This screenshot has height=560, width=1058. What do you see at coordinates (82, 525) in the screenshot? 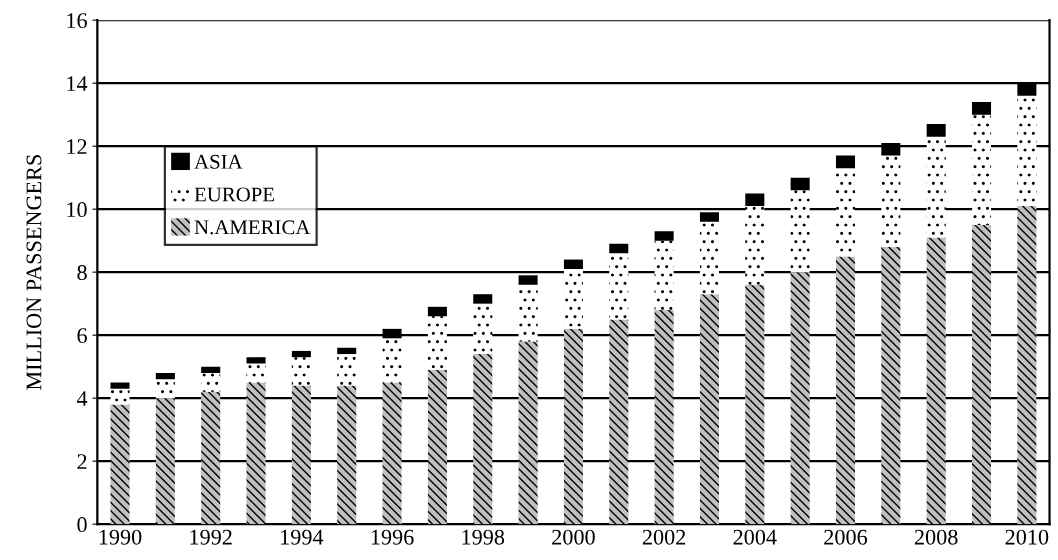
I see `y-tick-label: 0` at bounding box center [82, 525].